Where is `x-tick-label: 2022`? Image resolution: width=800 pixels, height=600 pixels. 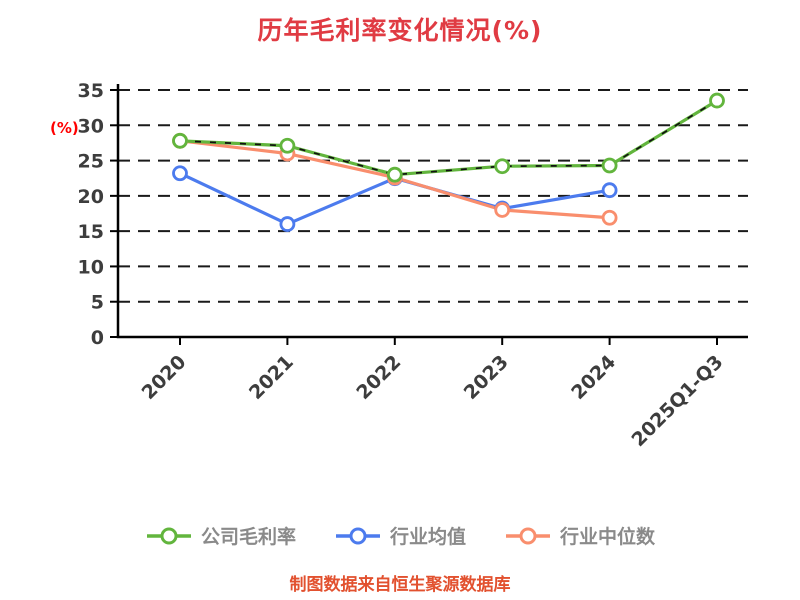 x-tick-label: 2022 is located at coordinates (378, 377).